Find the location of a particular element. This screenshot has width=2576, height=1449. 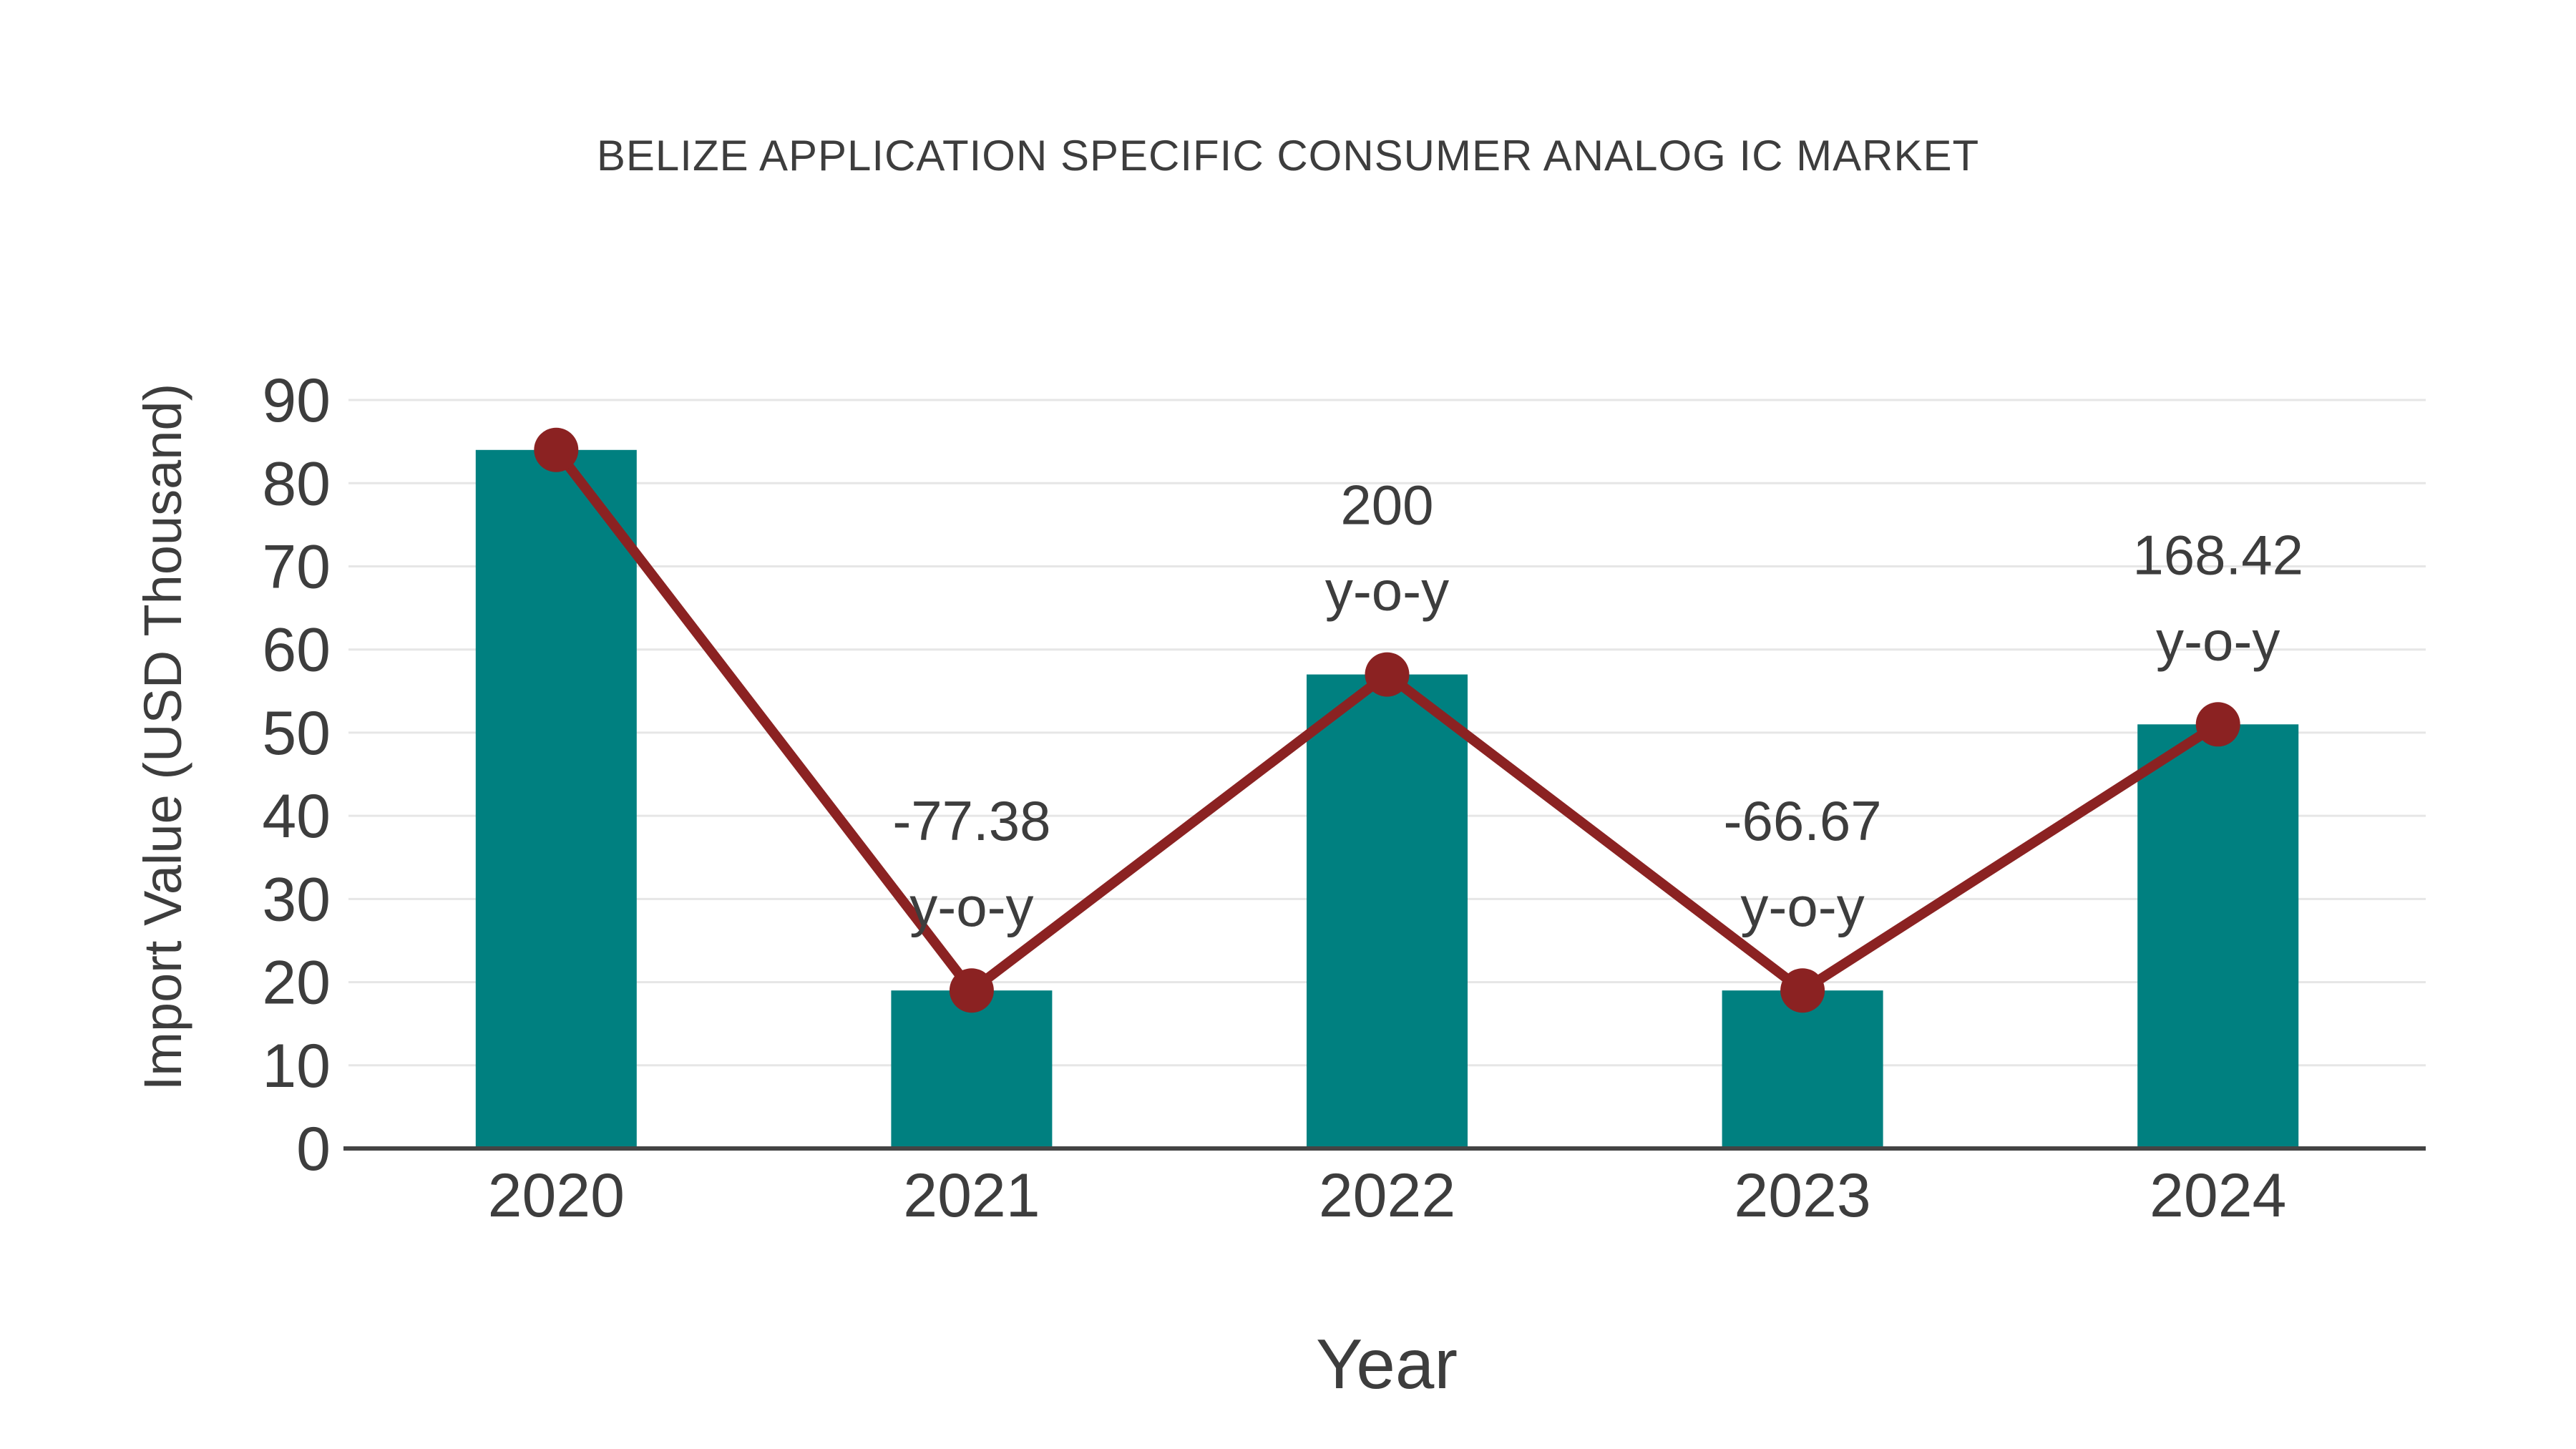

y-tick-label-50: 50 is located at coordinates (296, 733).